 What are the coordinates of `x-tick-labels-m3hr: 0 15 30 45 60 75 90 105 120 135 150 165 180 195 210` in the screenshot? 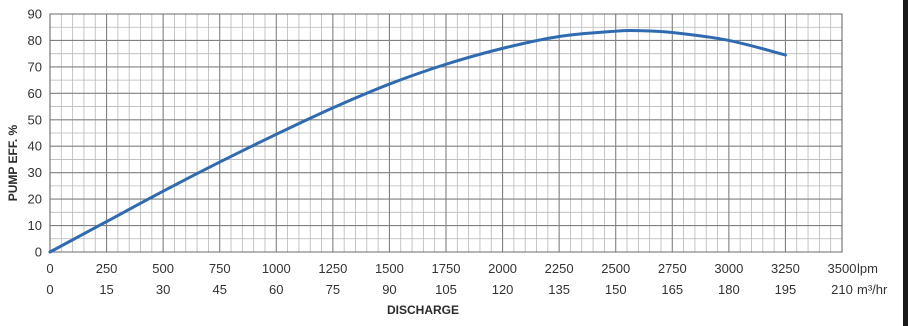 It's located at (449, 289).